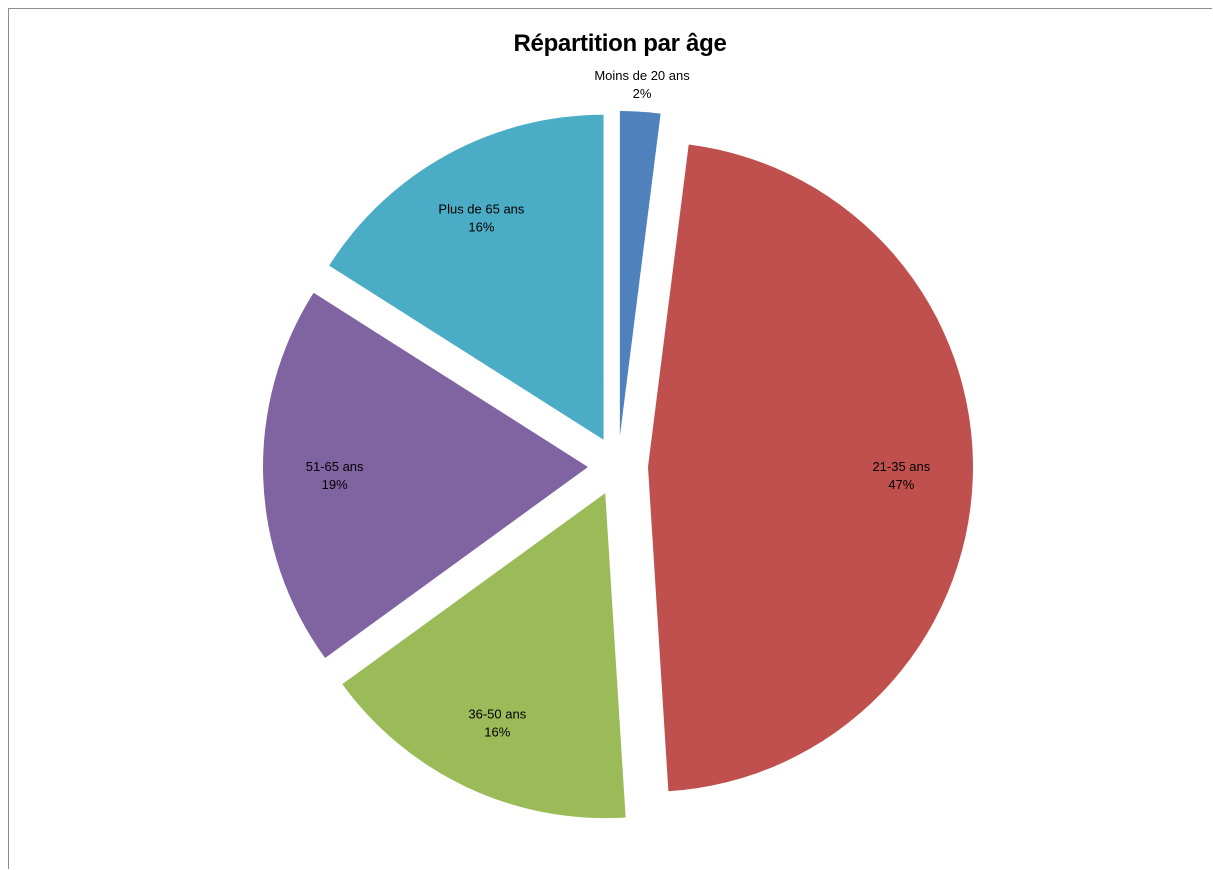  Describe the element at coordinates (642, 75) in the screenshot. I see `slice-label-1: Moins de 20 ans` at that location.